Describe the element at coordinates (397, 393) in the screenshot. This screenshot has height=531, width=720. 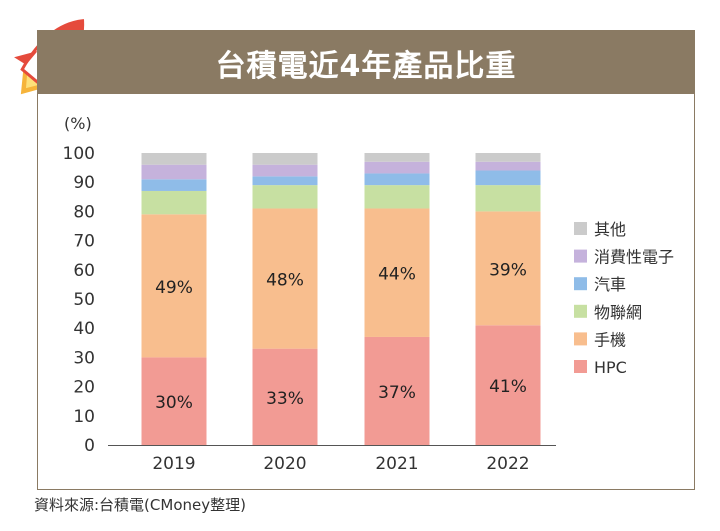
I see `data-label: 37%` at that location.